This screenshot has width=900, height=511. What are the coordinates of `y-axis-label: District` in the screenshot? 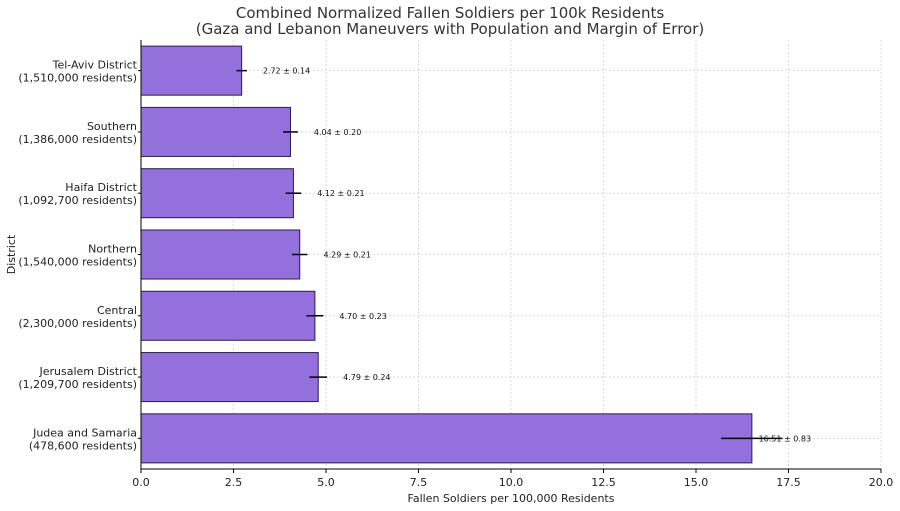 It's located at (11, 254).